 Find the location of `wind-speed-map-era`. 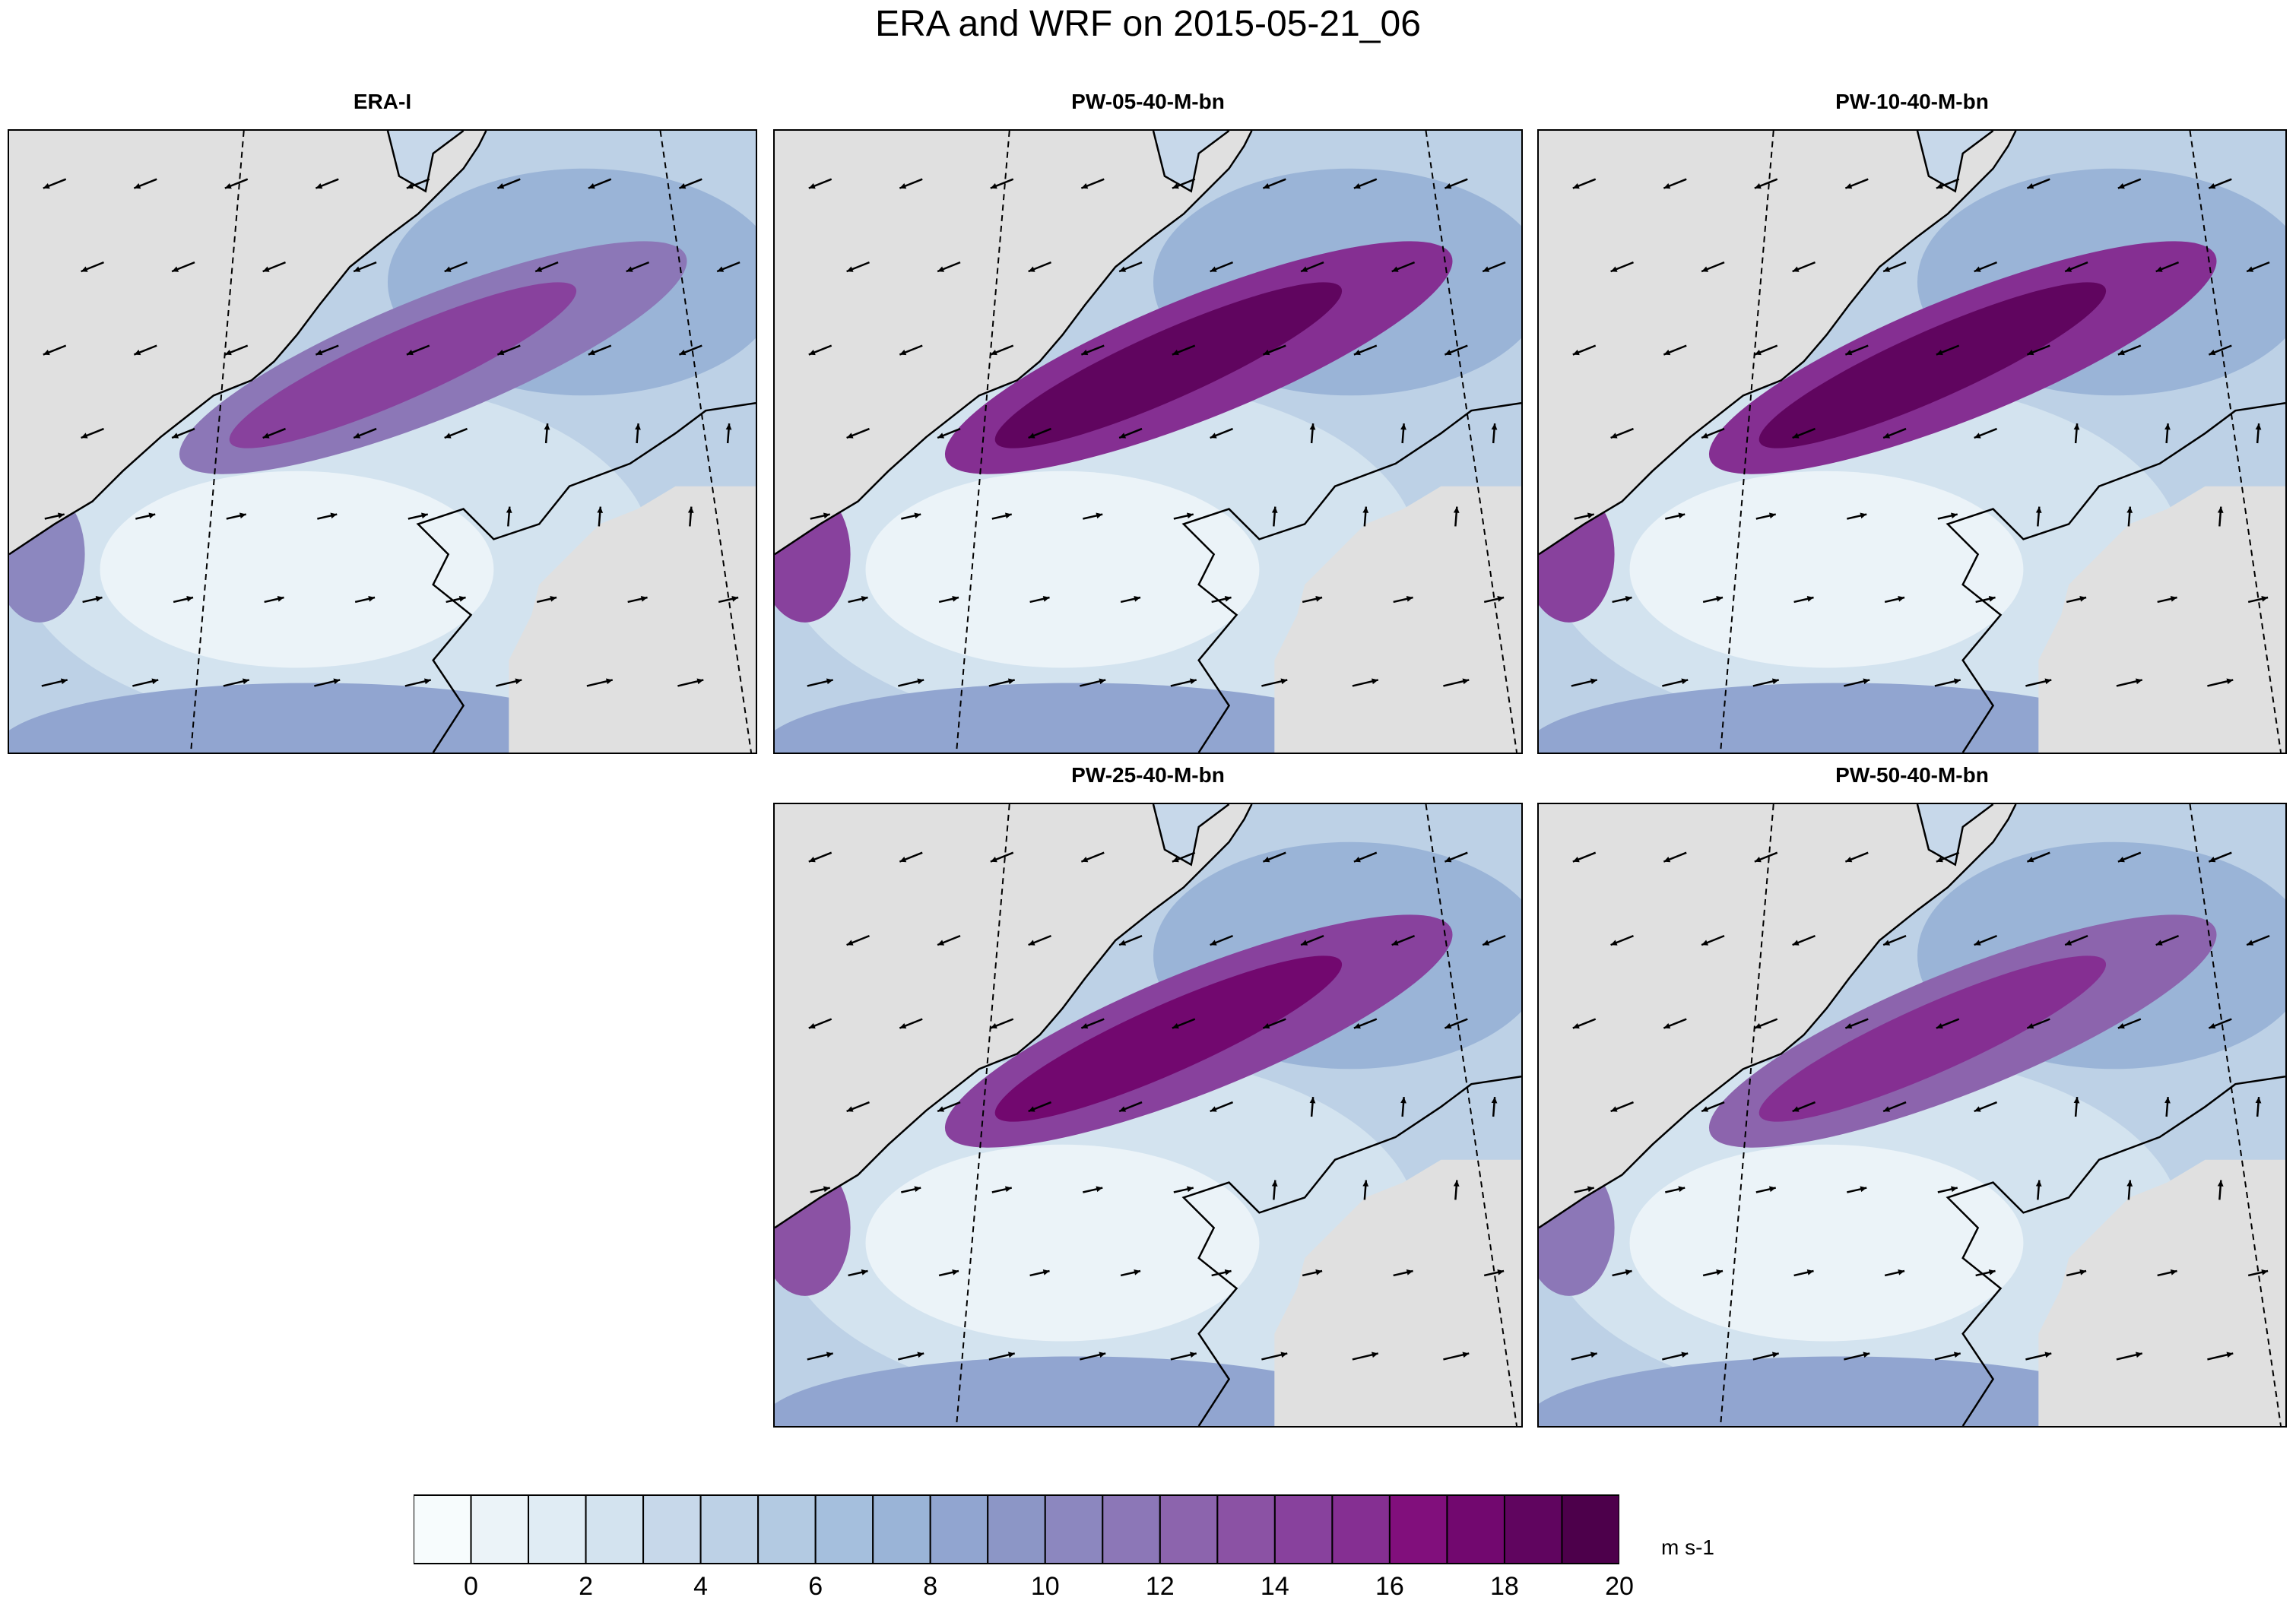

wind-speed-map-era is located at coordinates (382, 442).